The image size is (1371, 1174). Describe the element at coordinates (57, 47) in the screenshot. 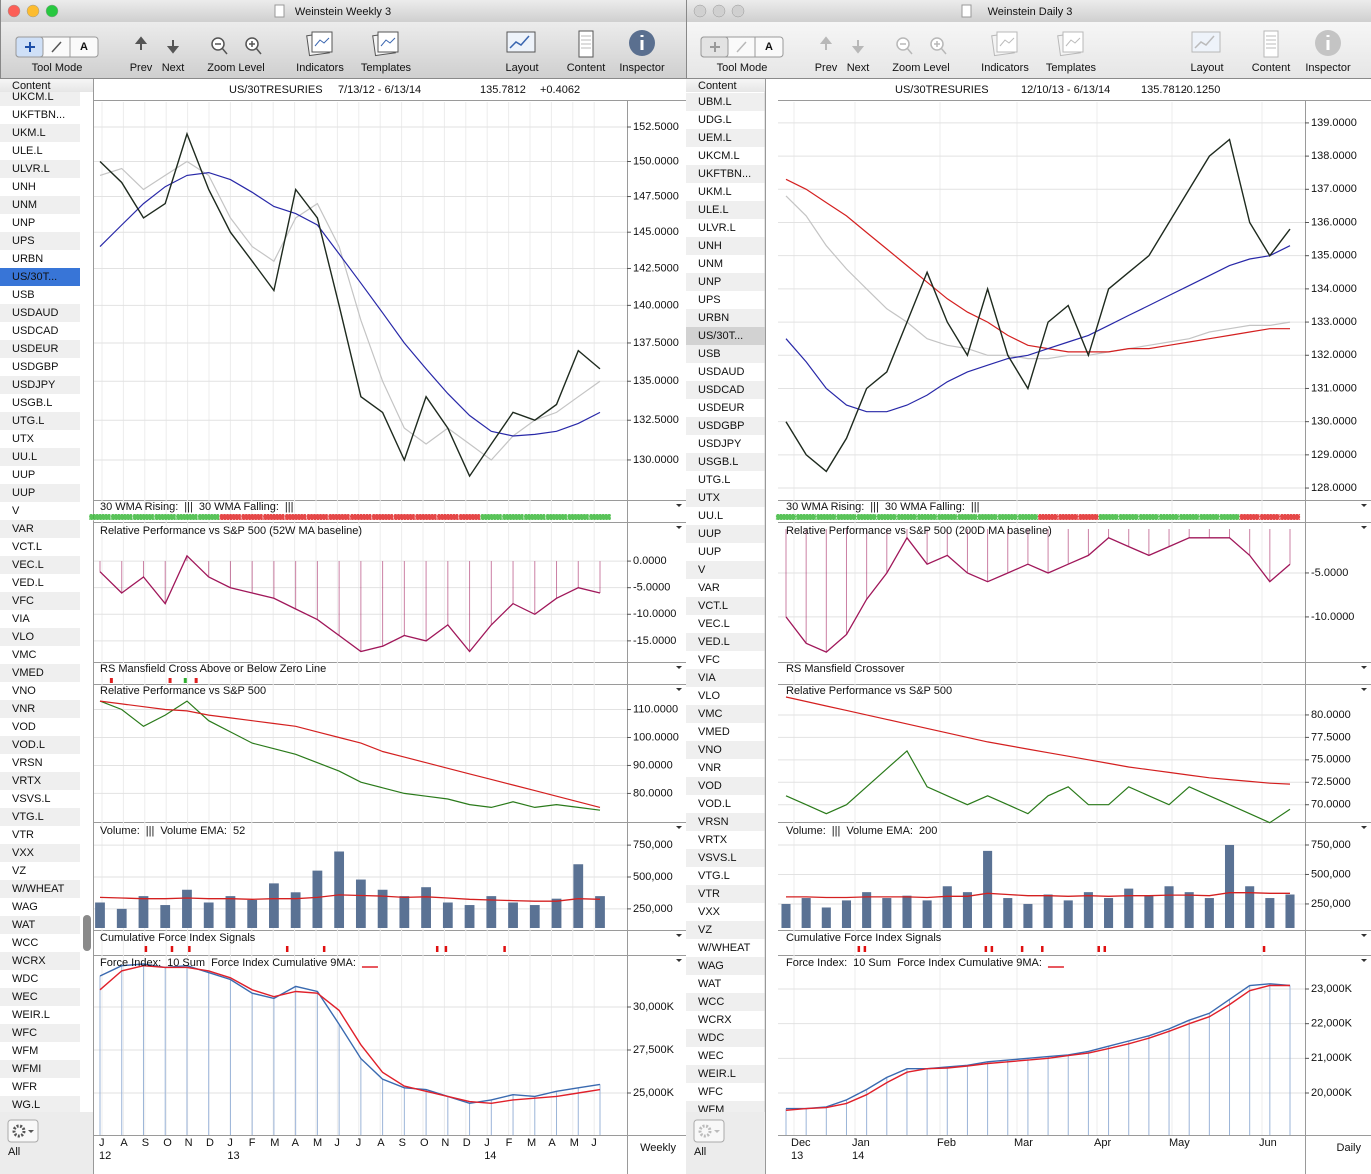

I see `toolbar-button: A` at that location.